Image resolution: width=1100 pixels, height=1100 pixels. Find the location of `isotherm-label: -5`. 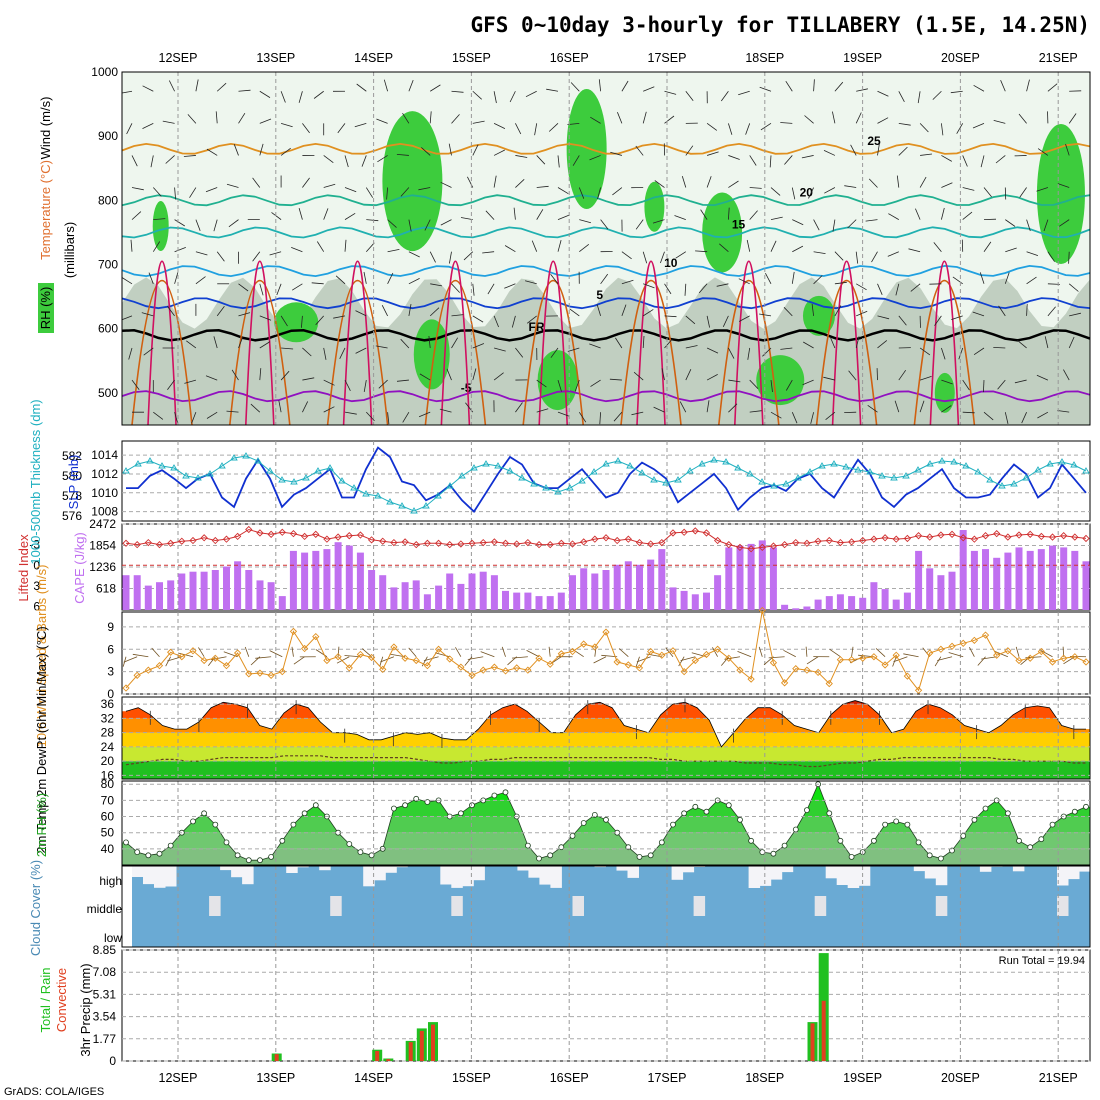

isotherm-label: -5 is located at coordinates (466, 388).